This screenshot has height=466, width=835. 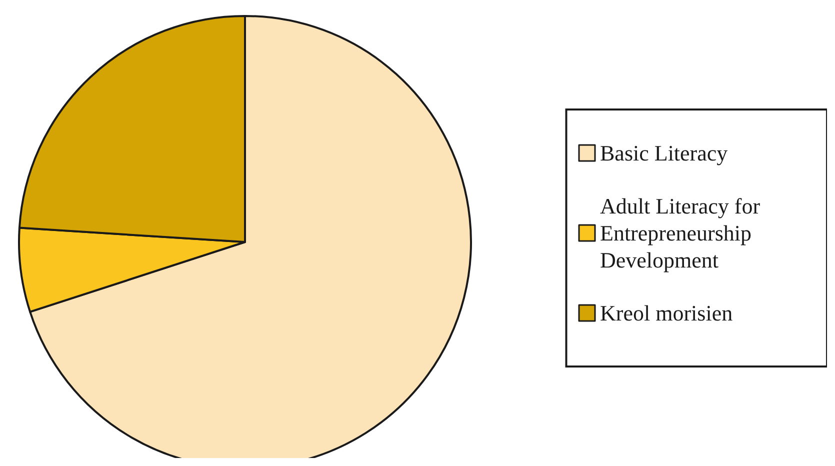 What do you see at coordinates (664, 153) in the screenshot?
I see `legend-label: Basic Literacy` at bounding box center [664, 153].